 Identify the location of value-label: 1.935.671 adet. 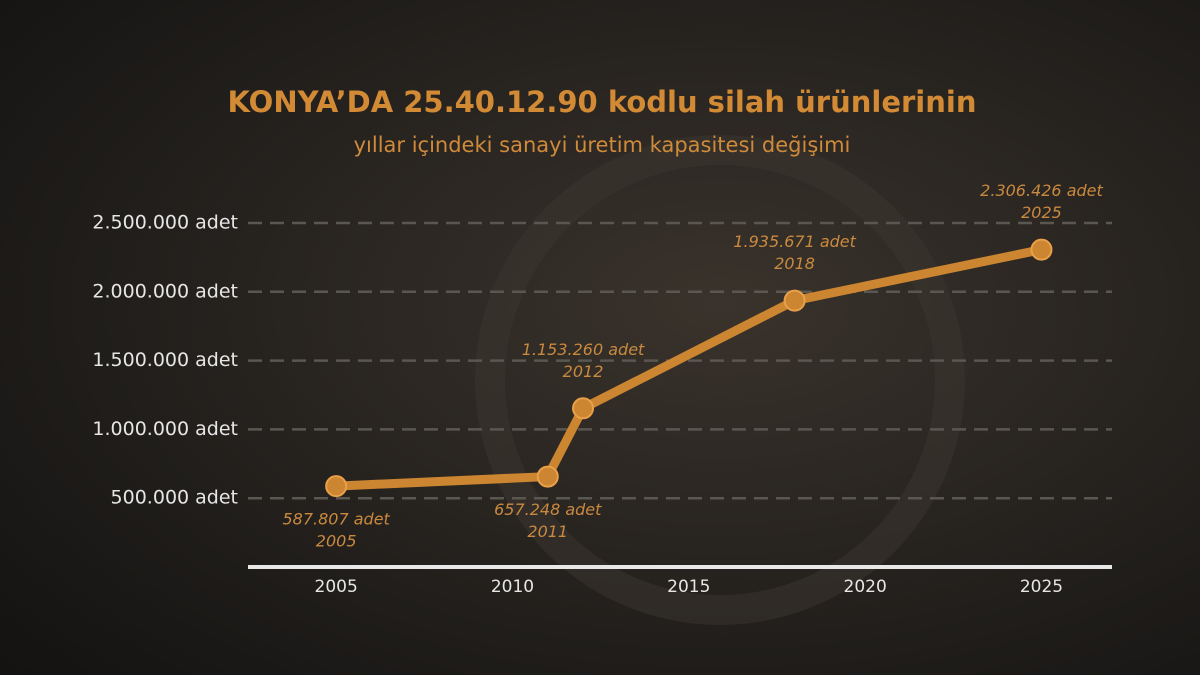
(794, 241).